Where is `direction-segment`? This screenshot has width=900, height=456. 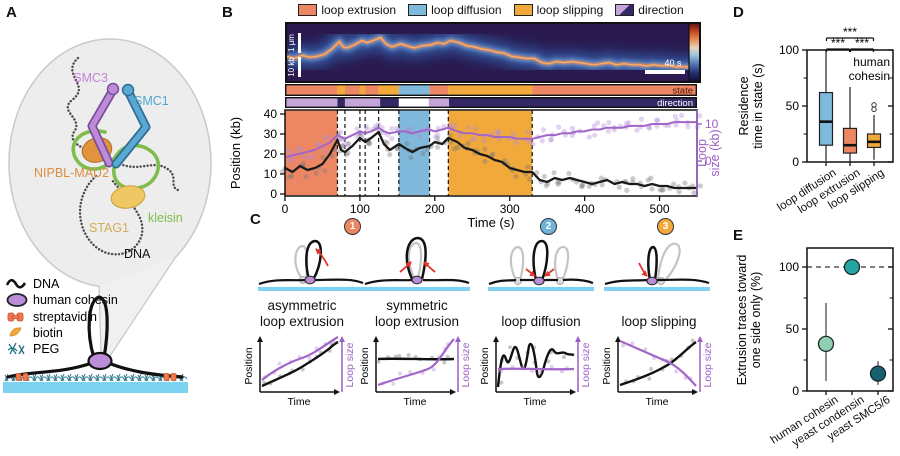
direction-segment is located at coordinates (362, 102).